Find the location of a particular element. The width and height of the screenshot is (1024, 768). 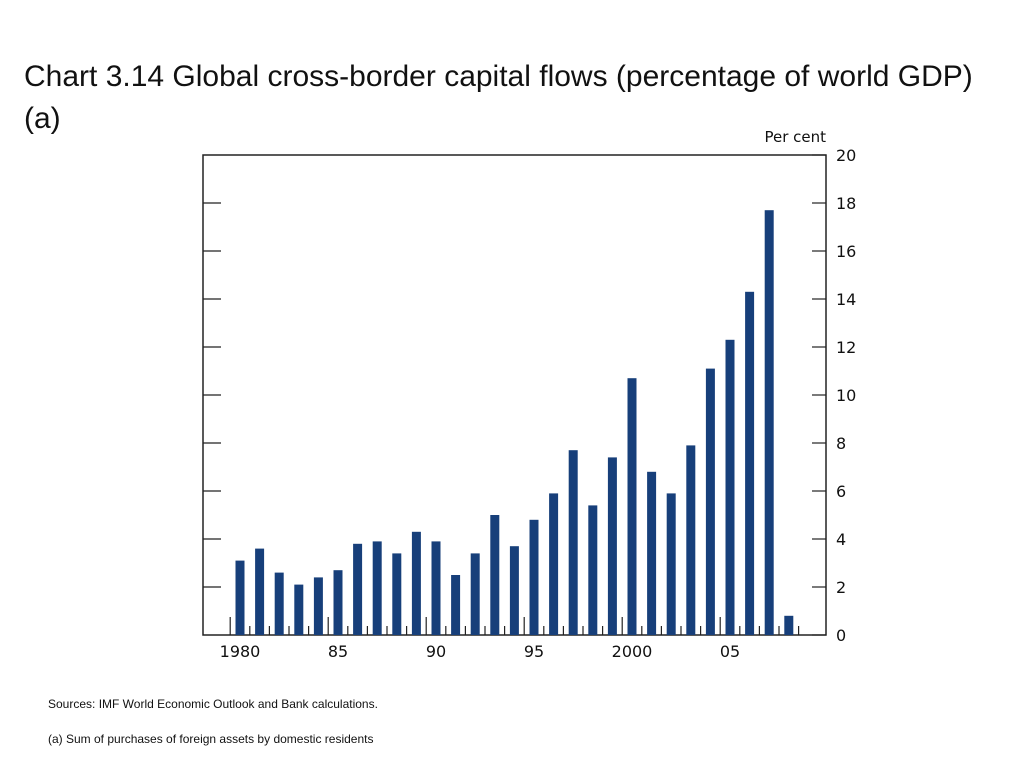

y-tick-label: 12 is located at coordinates (846, 347).